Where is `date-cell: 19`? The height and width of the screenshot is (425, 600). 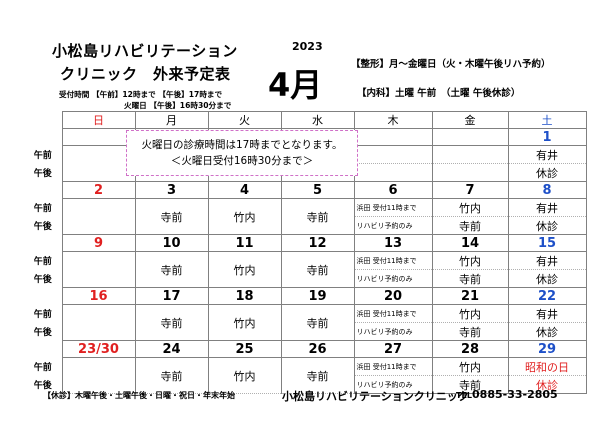 date-cell: 19 is located at coordinates (317, 296).